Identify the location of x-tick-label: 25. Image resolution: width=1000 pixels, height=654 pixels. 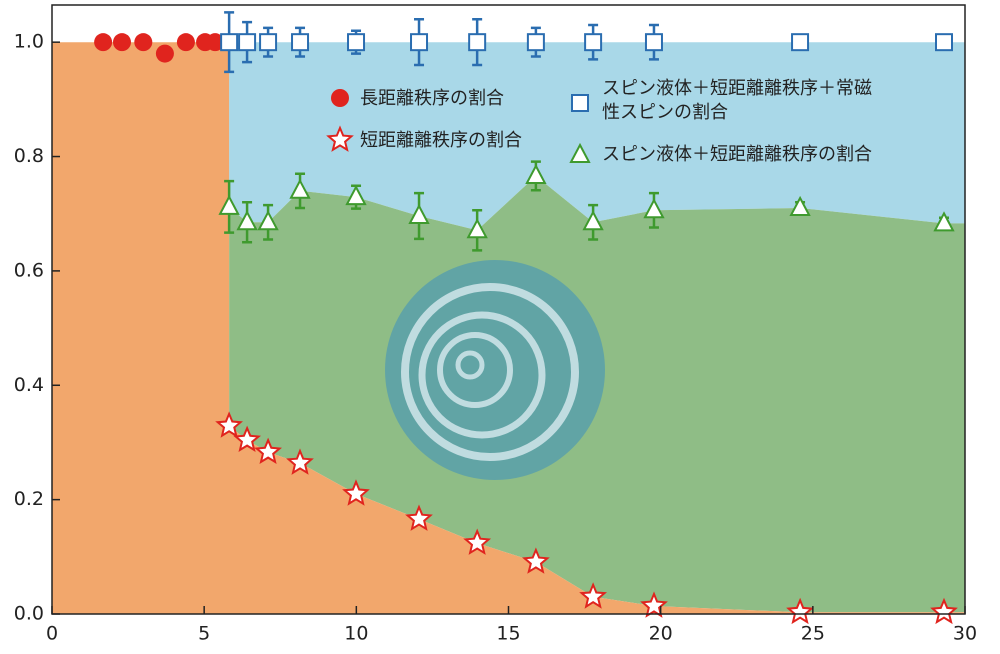
(813, 634).